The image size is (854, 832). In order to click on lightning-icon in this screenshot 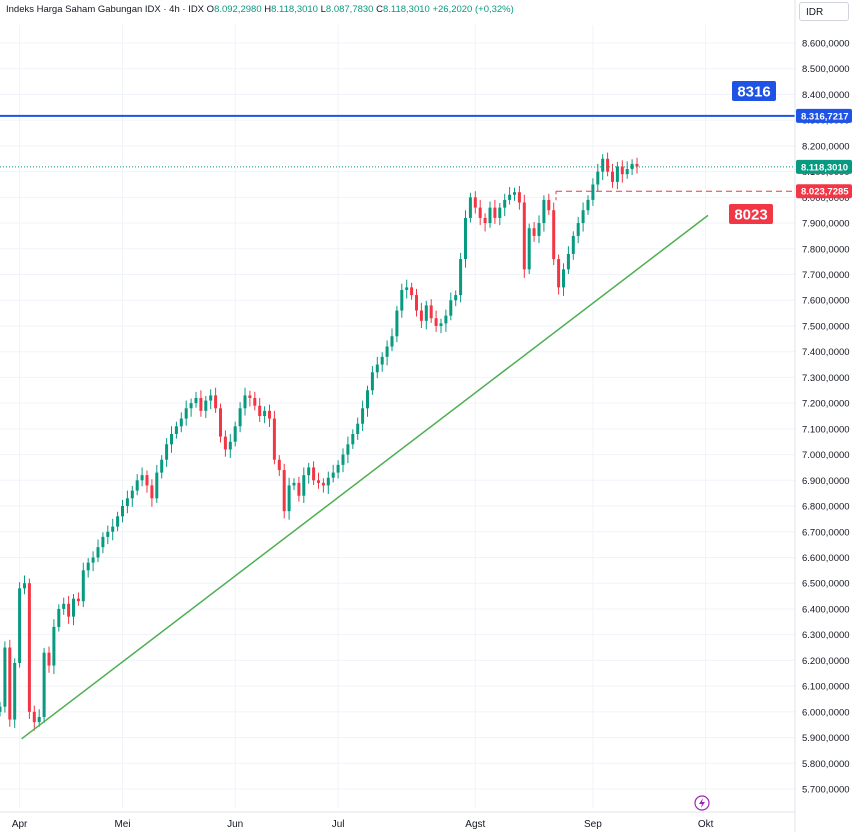, I will do `click(702, 803)`.